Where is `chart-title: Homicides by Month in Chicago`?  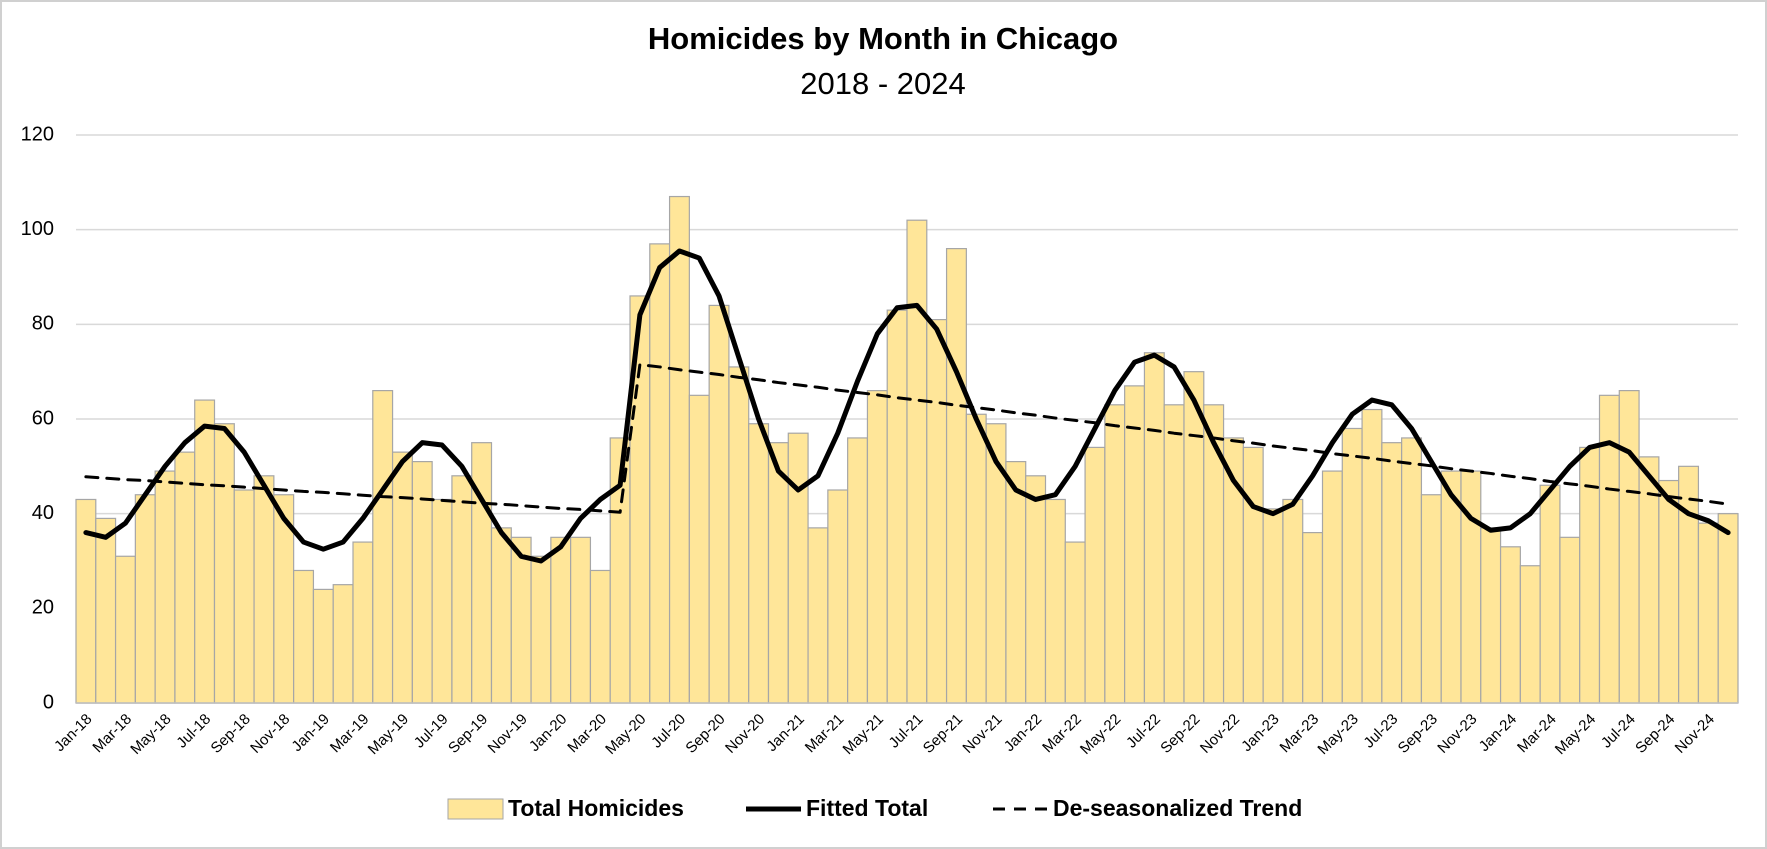 chart-title: Homicides by Month in Chicago is located at coordinates (883, 38).